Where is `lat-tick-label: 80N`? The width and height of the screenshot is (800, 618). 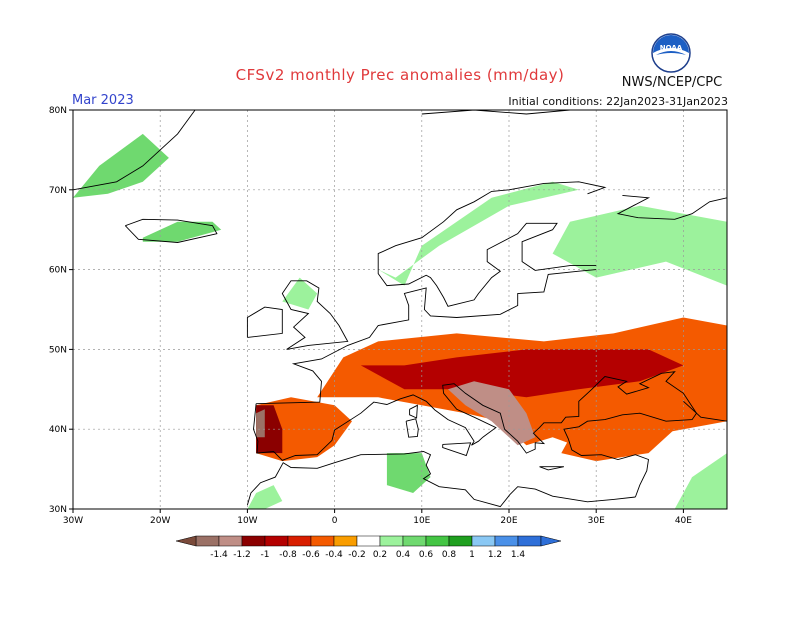
lat-tick-label: 80N is located at coordinates (58, 111).